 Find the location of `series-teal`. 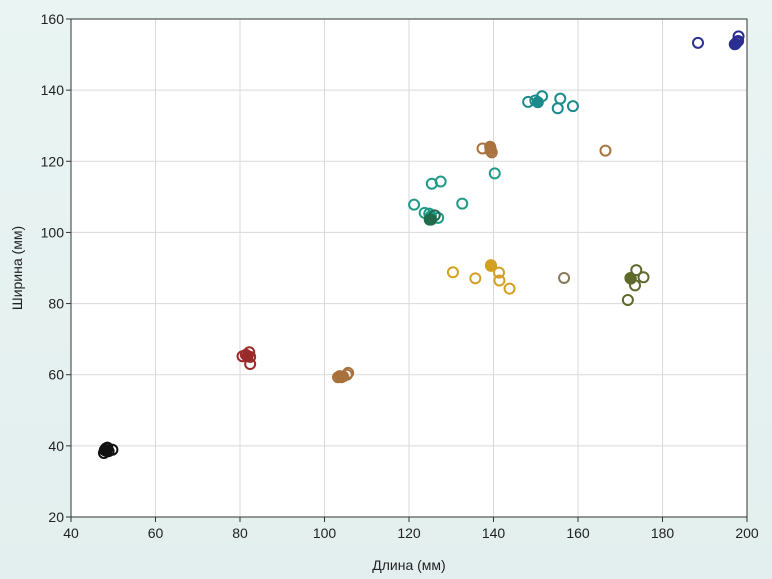

series-teal is located at coordinates (550, 102).